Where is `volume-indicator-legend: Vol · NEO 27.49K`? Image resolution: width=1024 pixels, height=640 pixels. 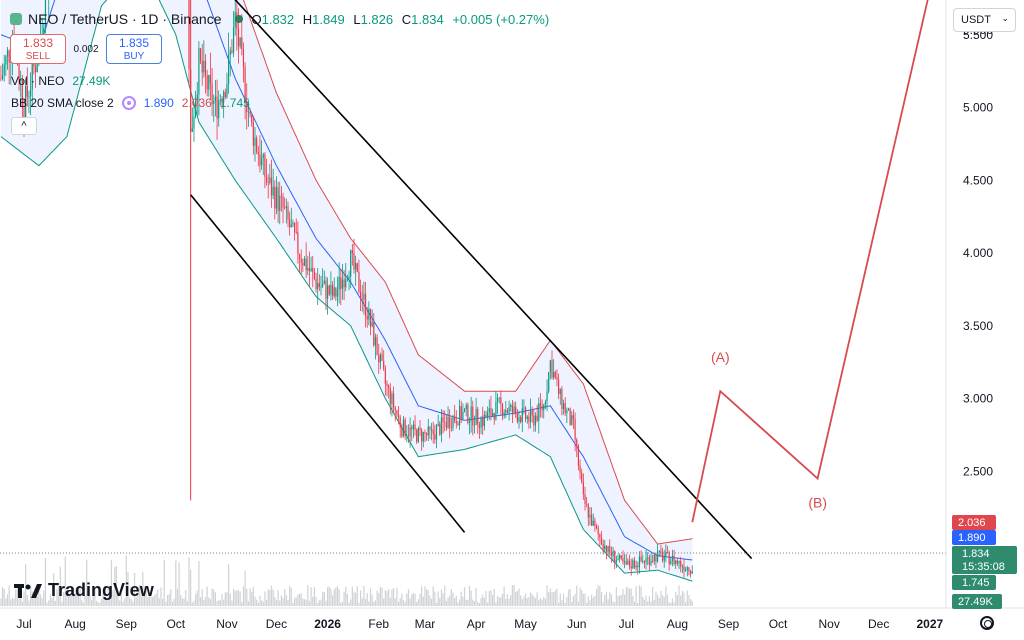 volume-indicator-legend: Vol · NEO 27.49K is located at coordinates (60, 81).